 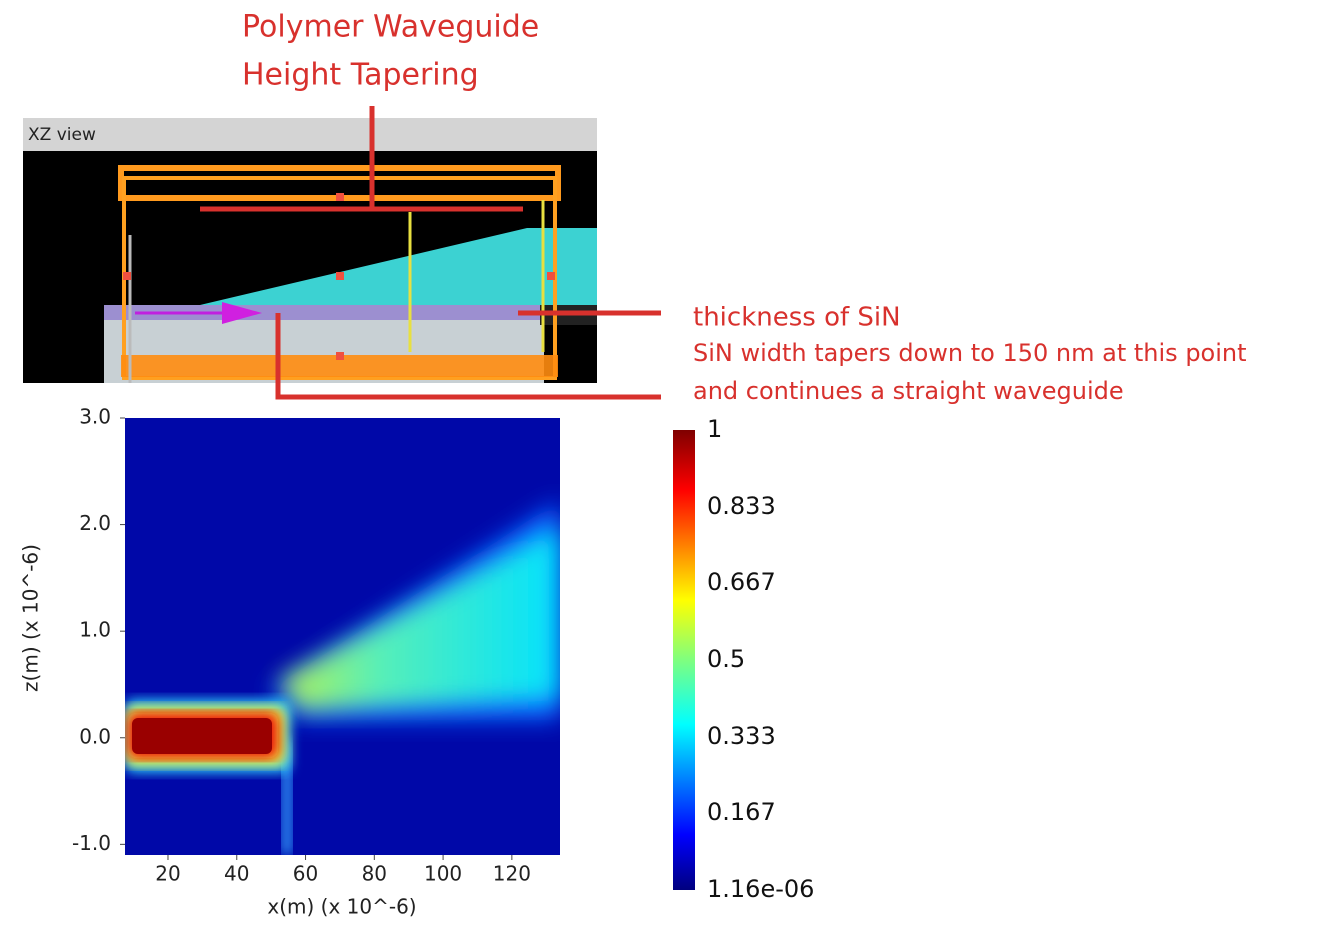 I want to click on colorbar-tick-label: 0.5, so click(x=726, y=659).